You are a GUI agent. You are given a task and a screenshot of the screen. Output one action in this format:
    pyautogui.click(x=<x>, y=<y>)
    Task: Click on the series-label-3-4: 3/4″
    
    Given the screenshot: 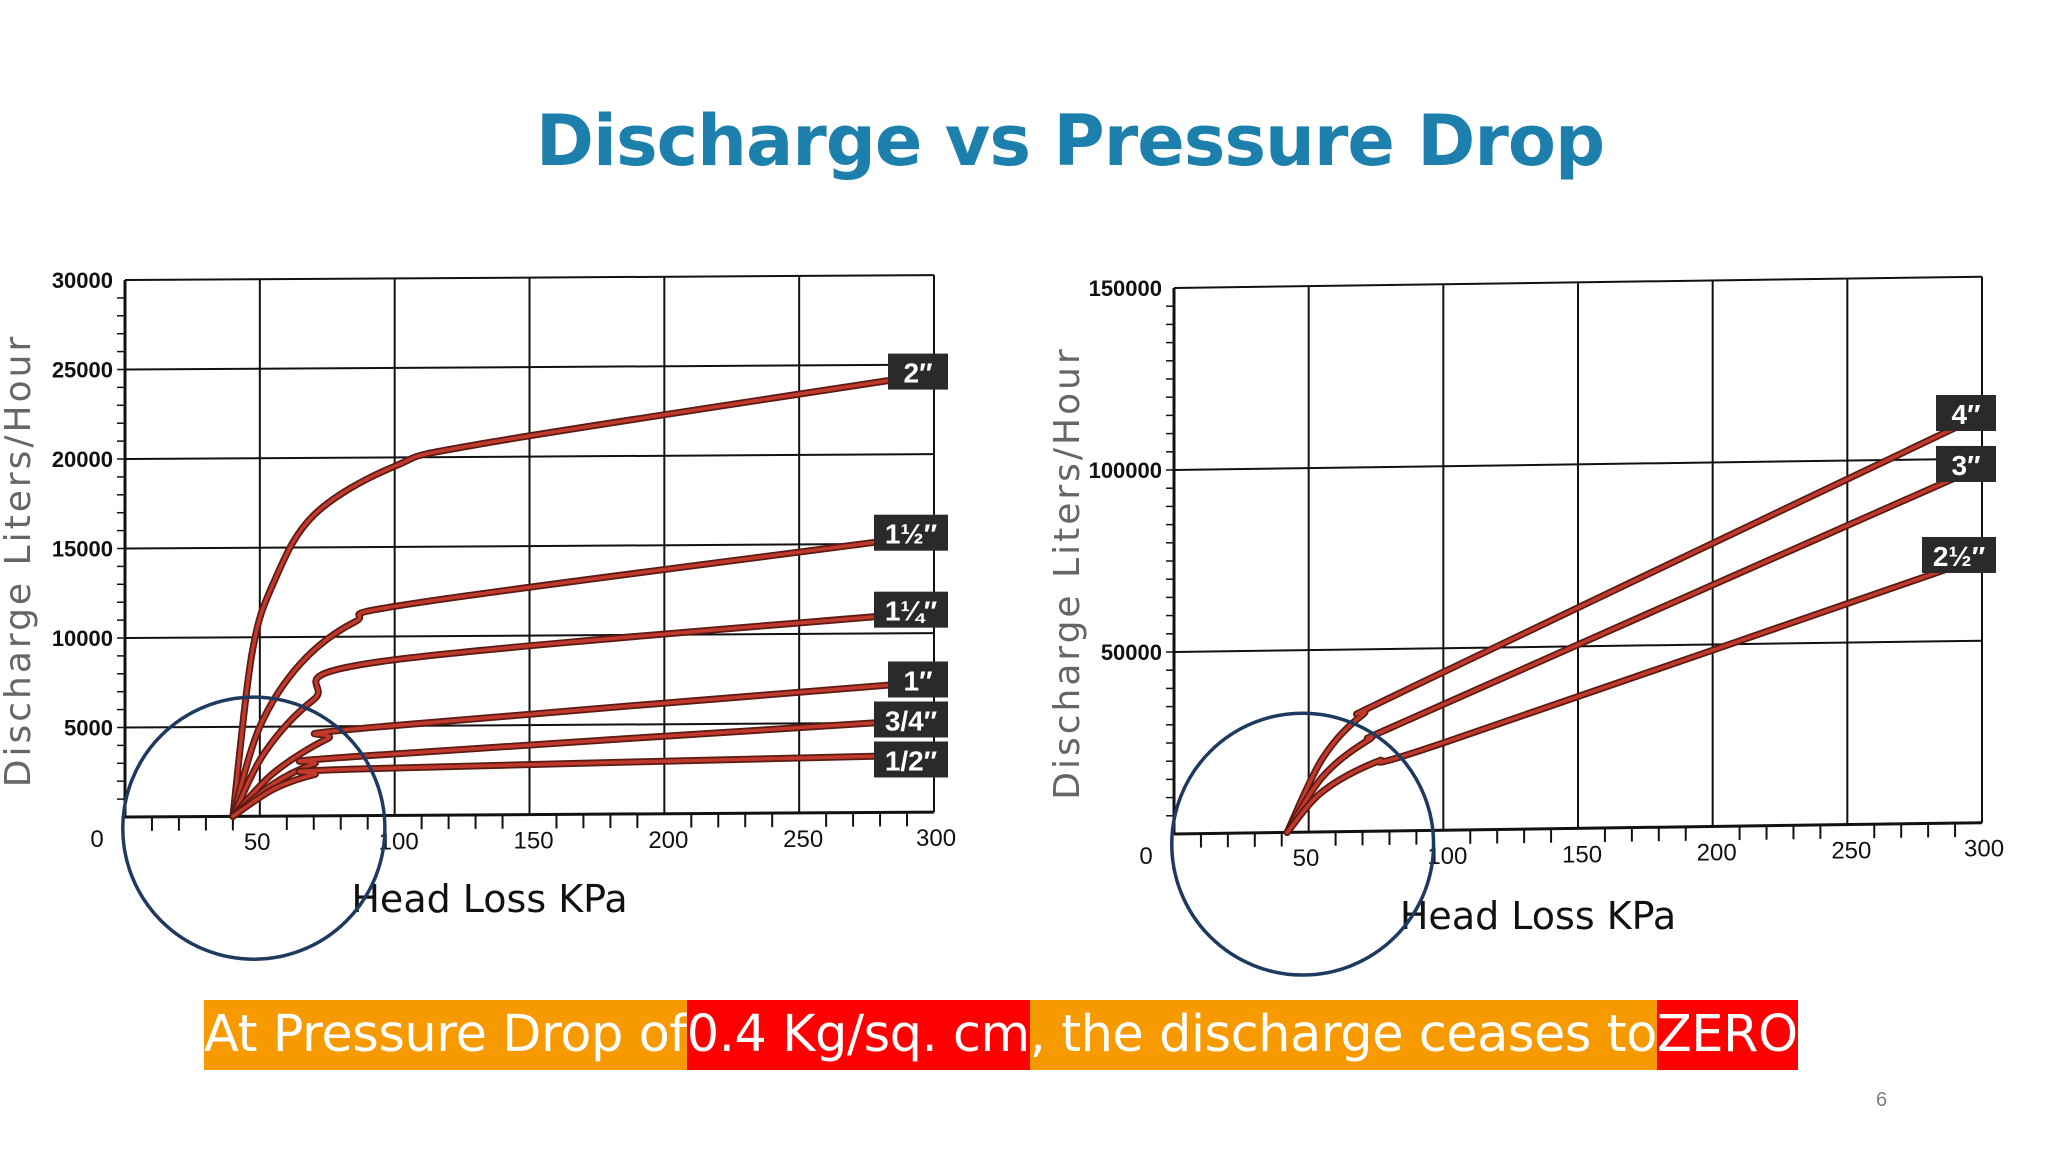 What is the action you would take?
    pyautogui.click(x=911, y=720)
    